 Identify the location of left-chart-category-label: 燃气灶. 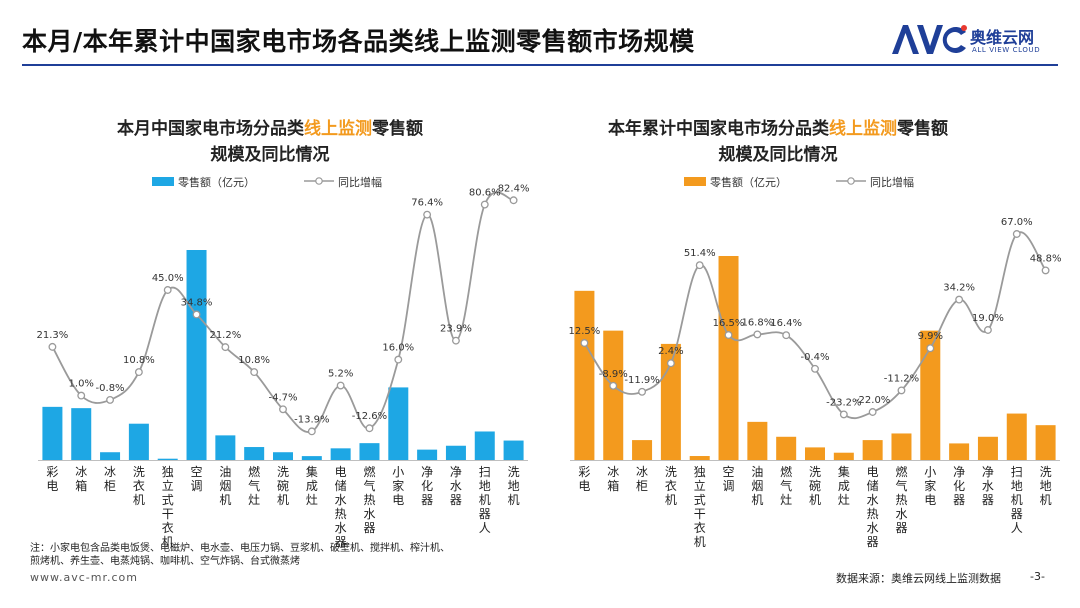
(254, 485).